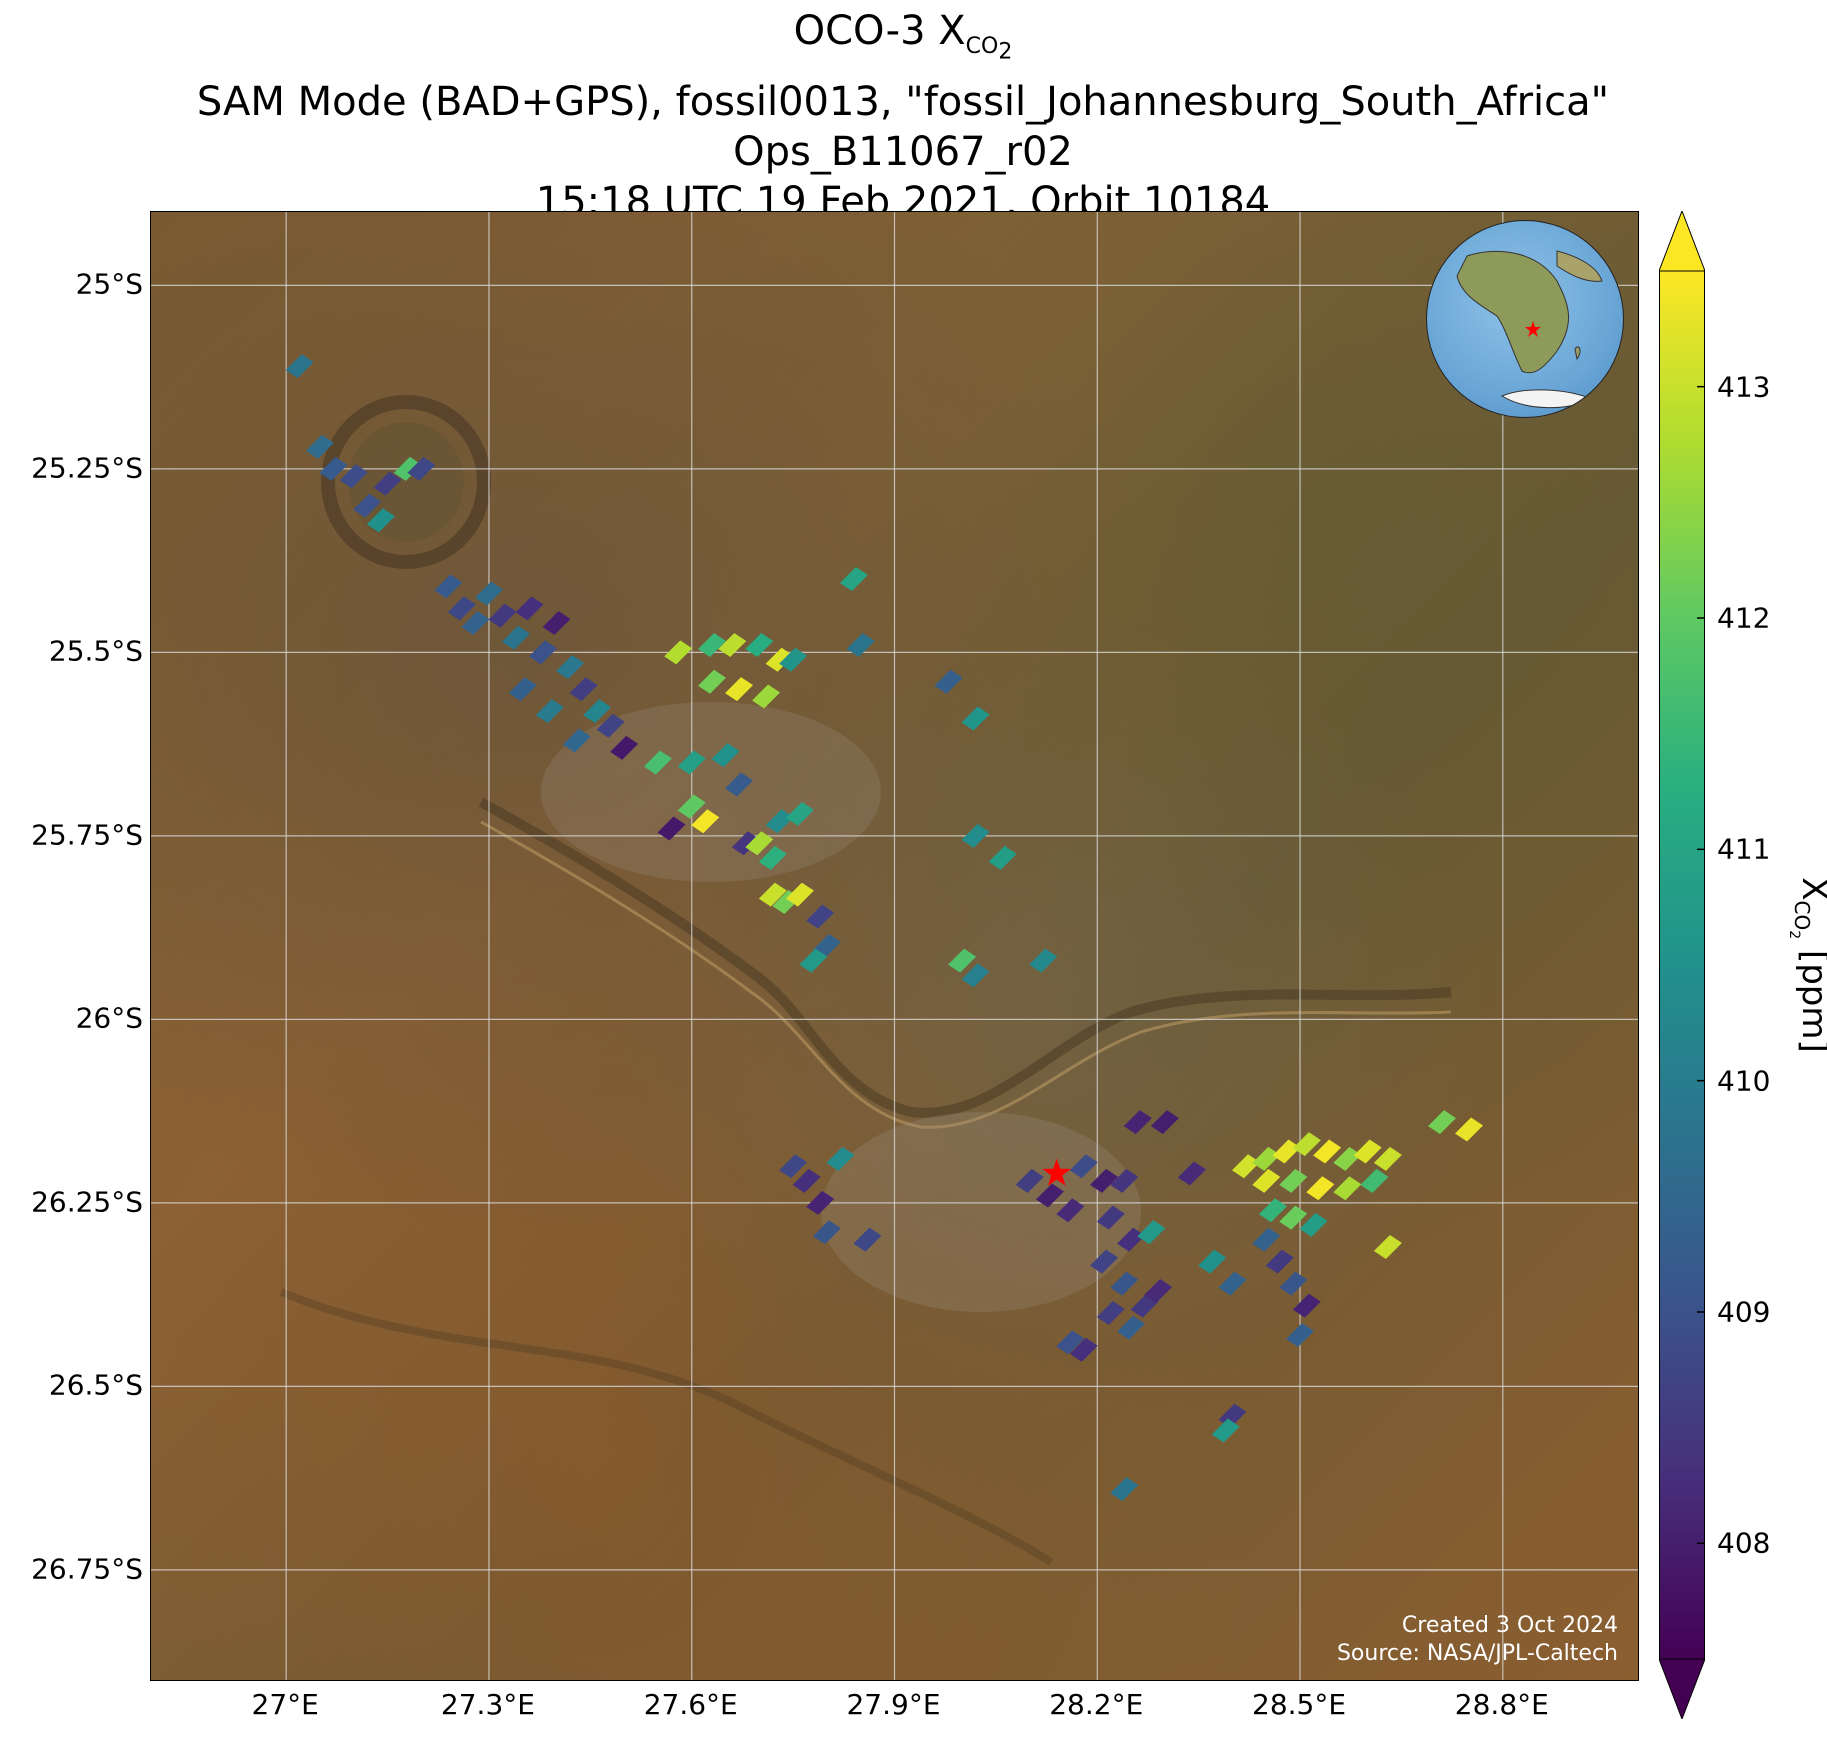  I want to click on colorbar-body, so click(1682, 965).